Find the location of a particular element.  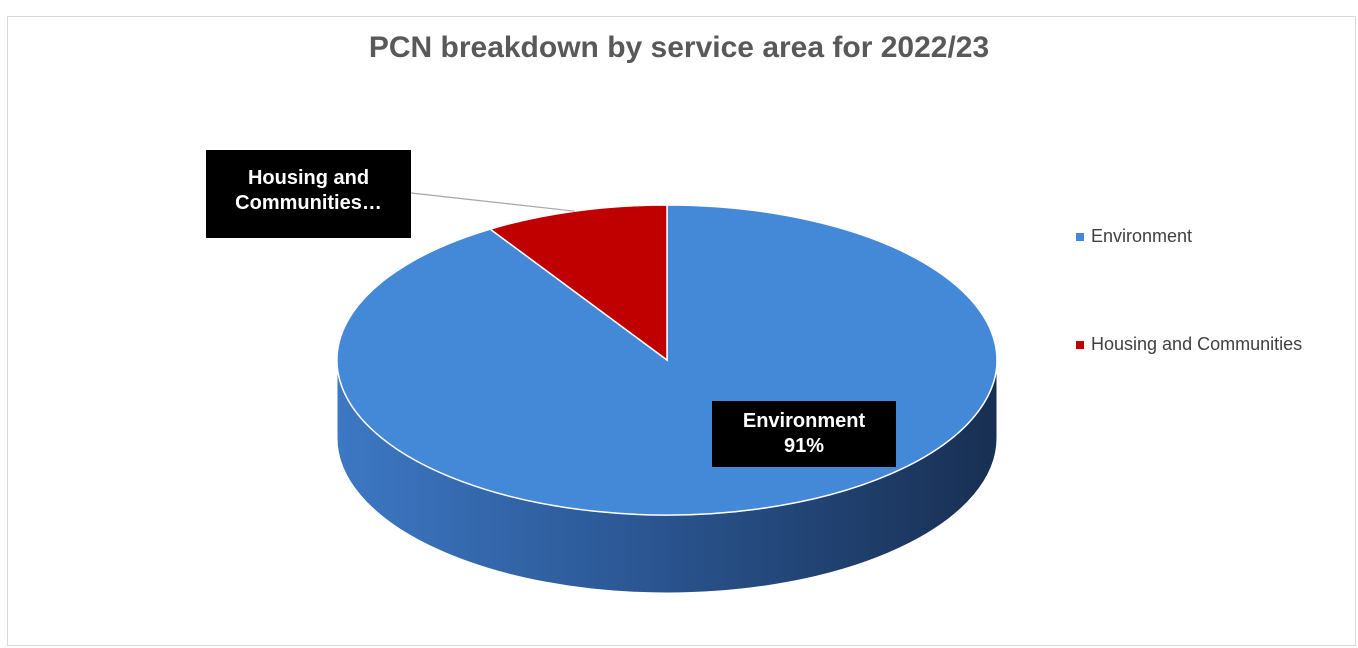

pie-slice-housing-and-communities is located at coordinates (578, 283).